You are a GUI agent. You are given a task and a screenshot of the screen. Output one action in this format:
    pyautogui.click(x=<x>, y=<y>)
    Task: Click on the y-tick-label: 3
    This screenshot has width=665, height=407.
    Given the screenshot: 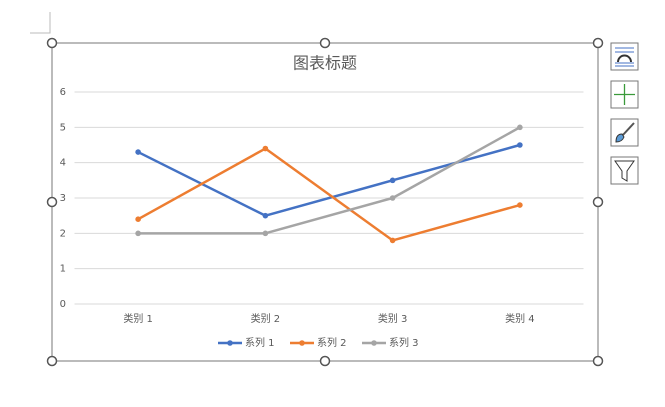 What is the action you would take?
    pyautogui.click(x=63, y=198)
    